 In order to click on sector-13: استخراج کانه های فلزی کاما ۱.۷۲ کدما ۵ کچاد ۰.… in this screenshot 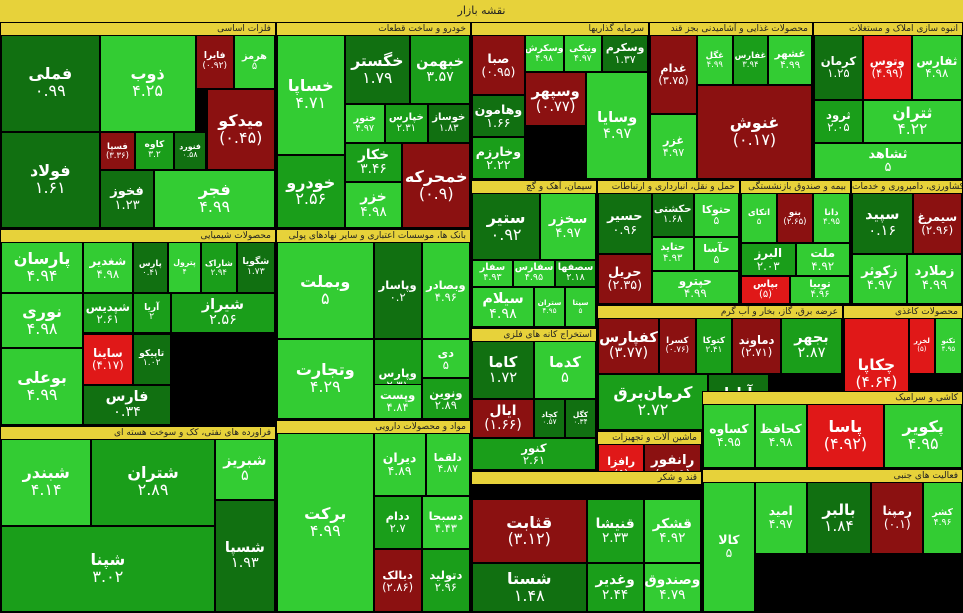, I will do `click(534, 399)`.